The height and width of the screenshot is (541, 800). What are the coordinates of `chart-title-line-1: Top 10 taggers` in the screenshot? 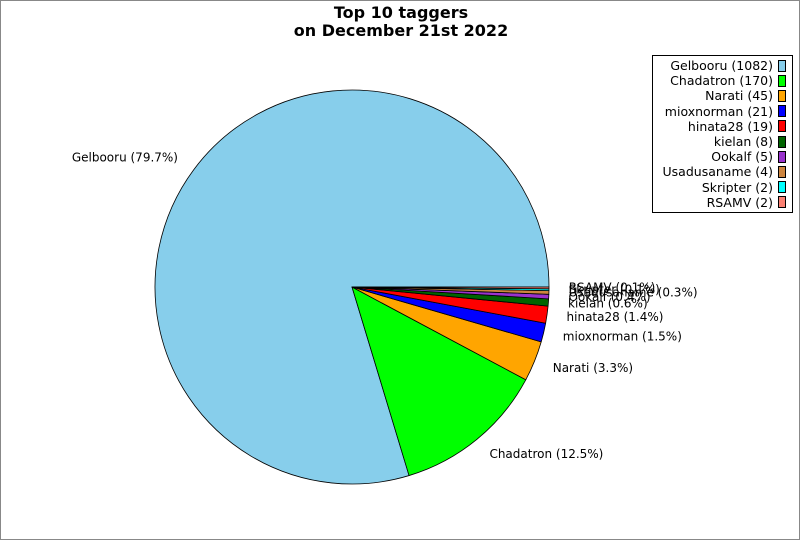 It's located at (401, 12).